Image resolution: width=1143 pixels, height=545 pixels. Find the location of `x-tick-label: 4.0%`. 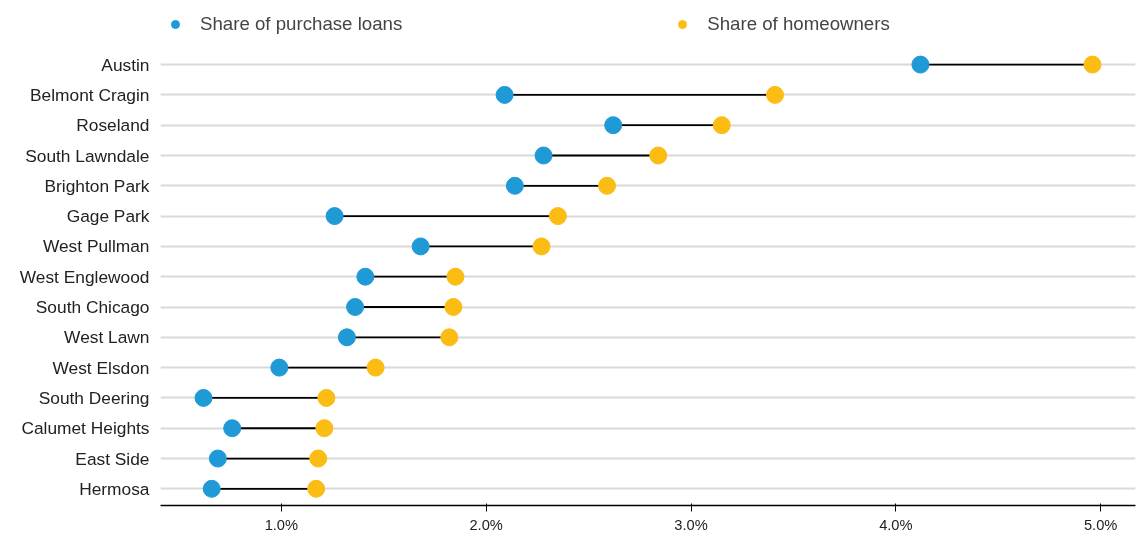

x-tick-label: 4.0% is located at coordinates (896, 524).